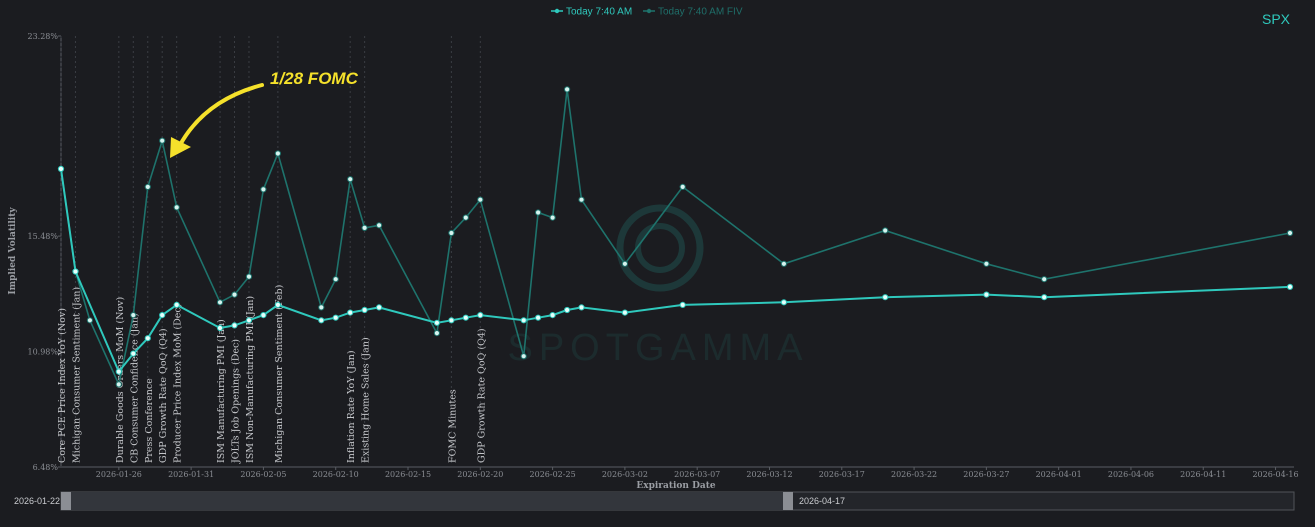 This screenshot has height=527, width=1315. I want to click on y-tick-label: 6.48%, so click(46, 467).